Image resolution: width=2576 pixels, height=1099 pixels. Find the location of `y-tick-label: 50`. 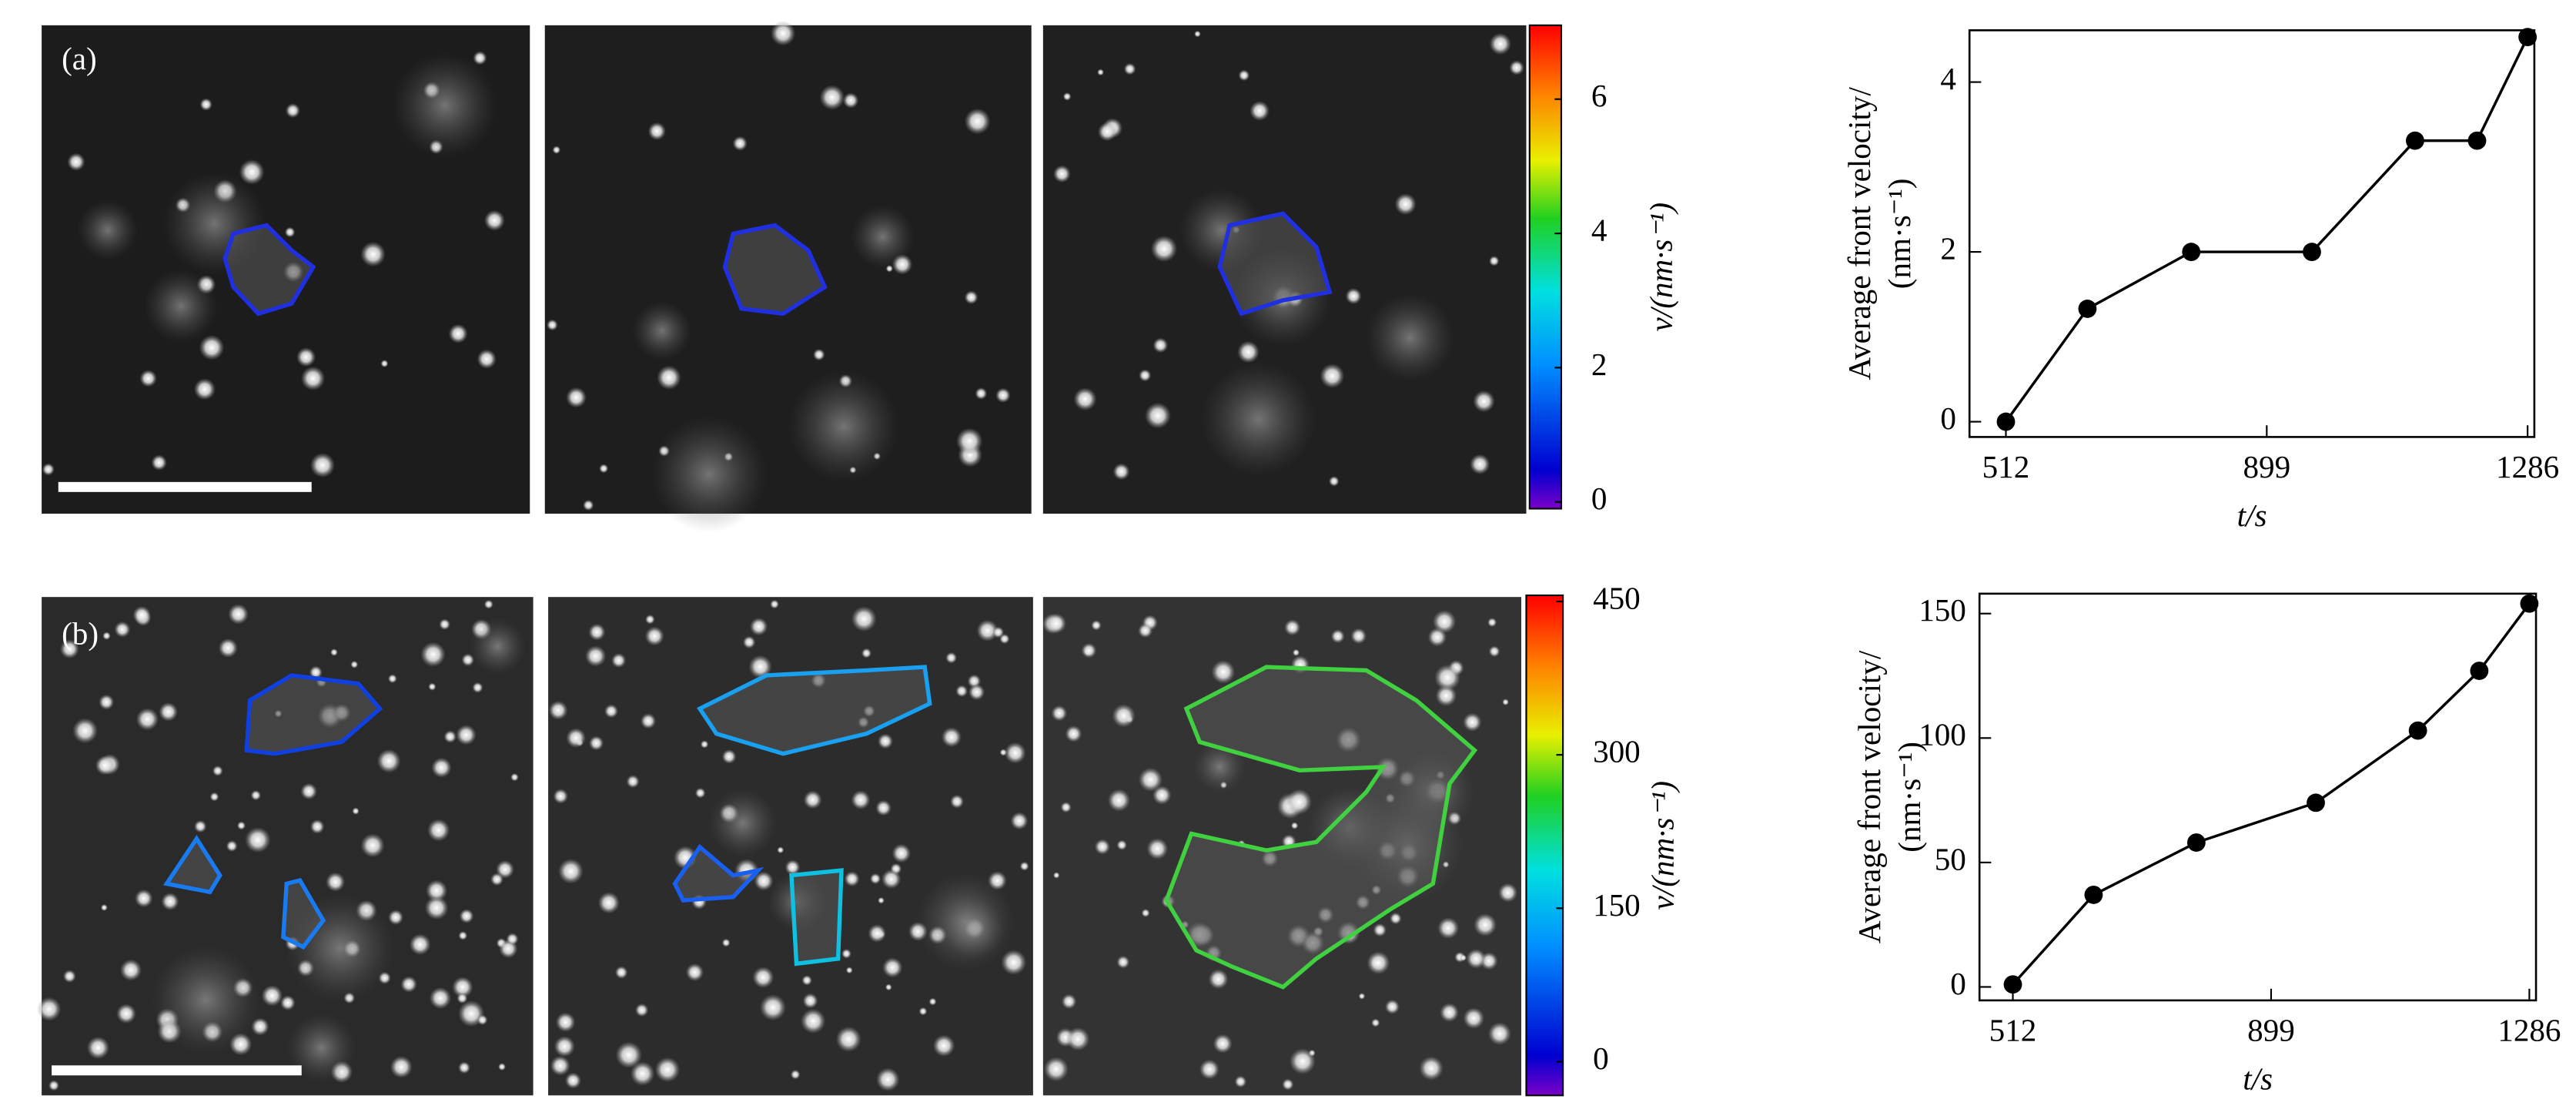

y-tick-label: 50 is located at coordinates (1951, 859).